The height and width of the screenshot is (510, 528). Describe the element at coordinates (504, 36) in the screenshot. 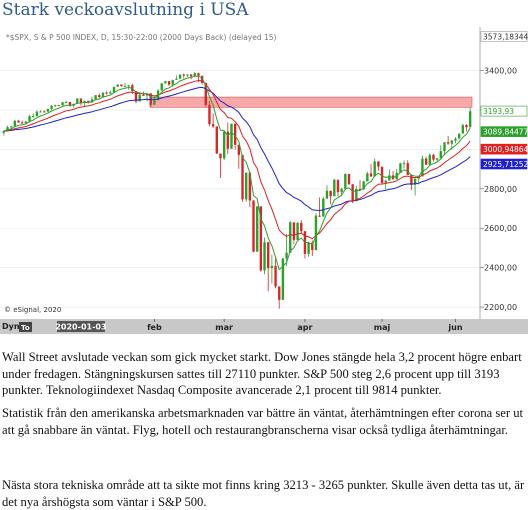

I see `tag-high-box` at that location.